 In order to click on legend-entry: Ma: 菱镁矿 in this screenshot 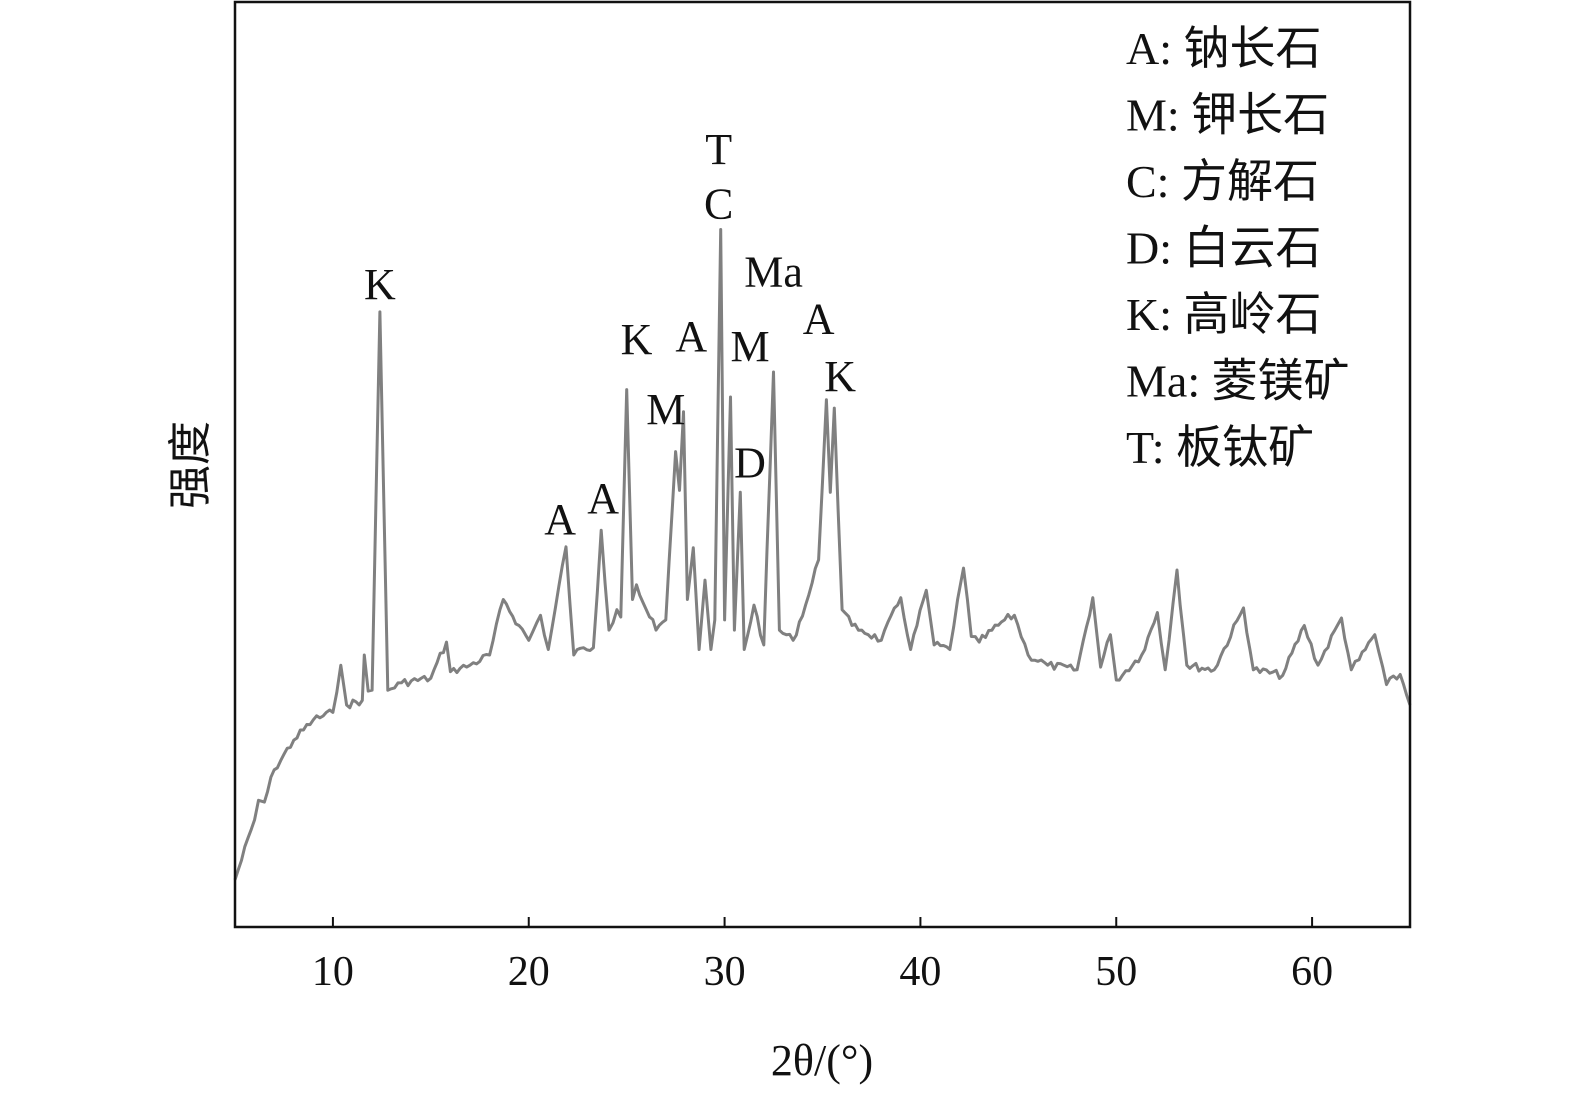, I will do `click(1238, 381)`.